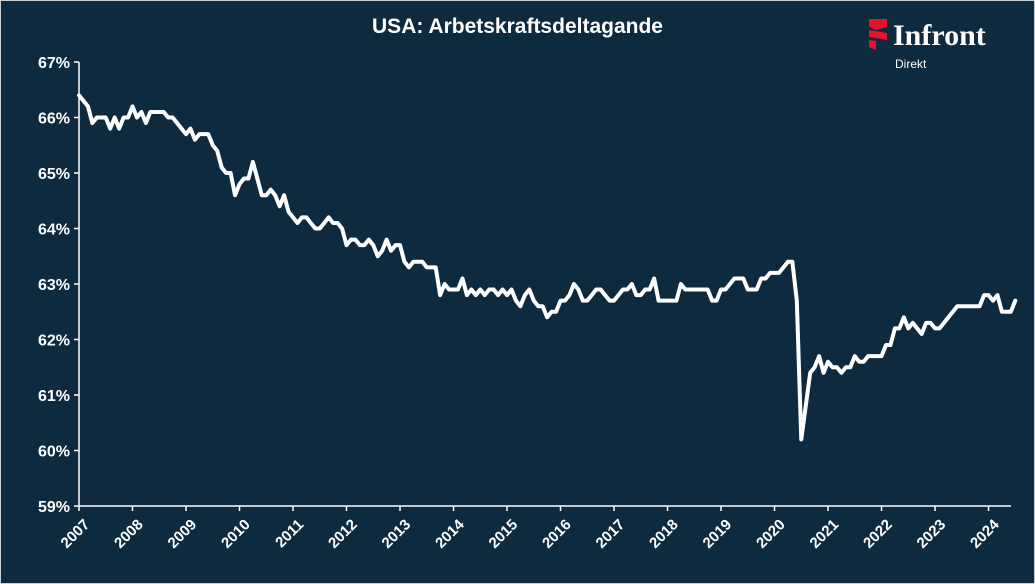  Describe the element at coordinates (54, 341) in the screenshot. I see `y-tick-label: 62%` at that location.